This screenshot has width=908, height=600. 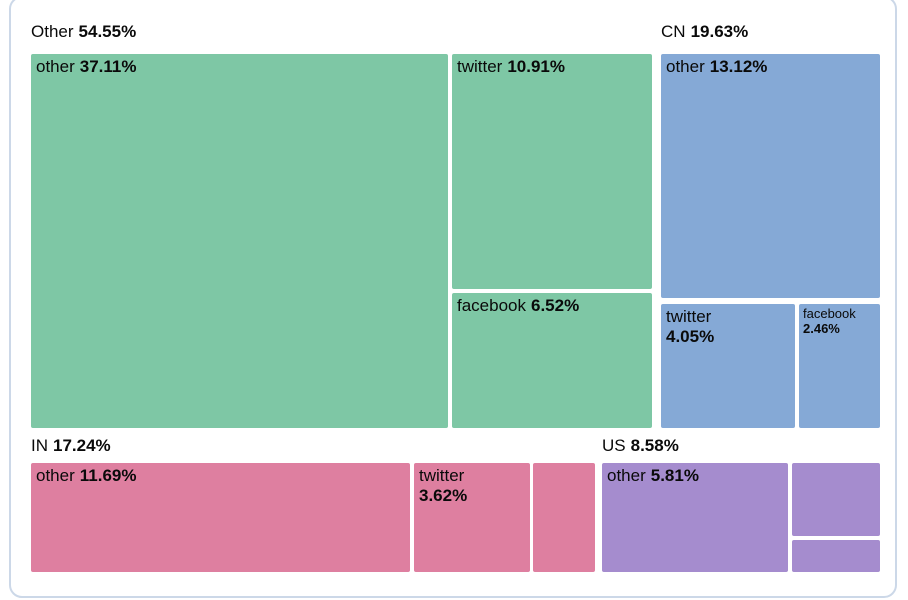 I want to click on treemap-cell-other-facebook: facebook 6.52%, so click(x=552, y=360).